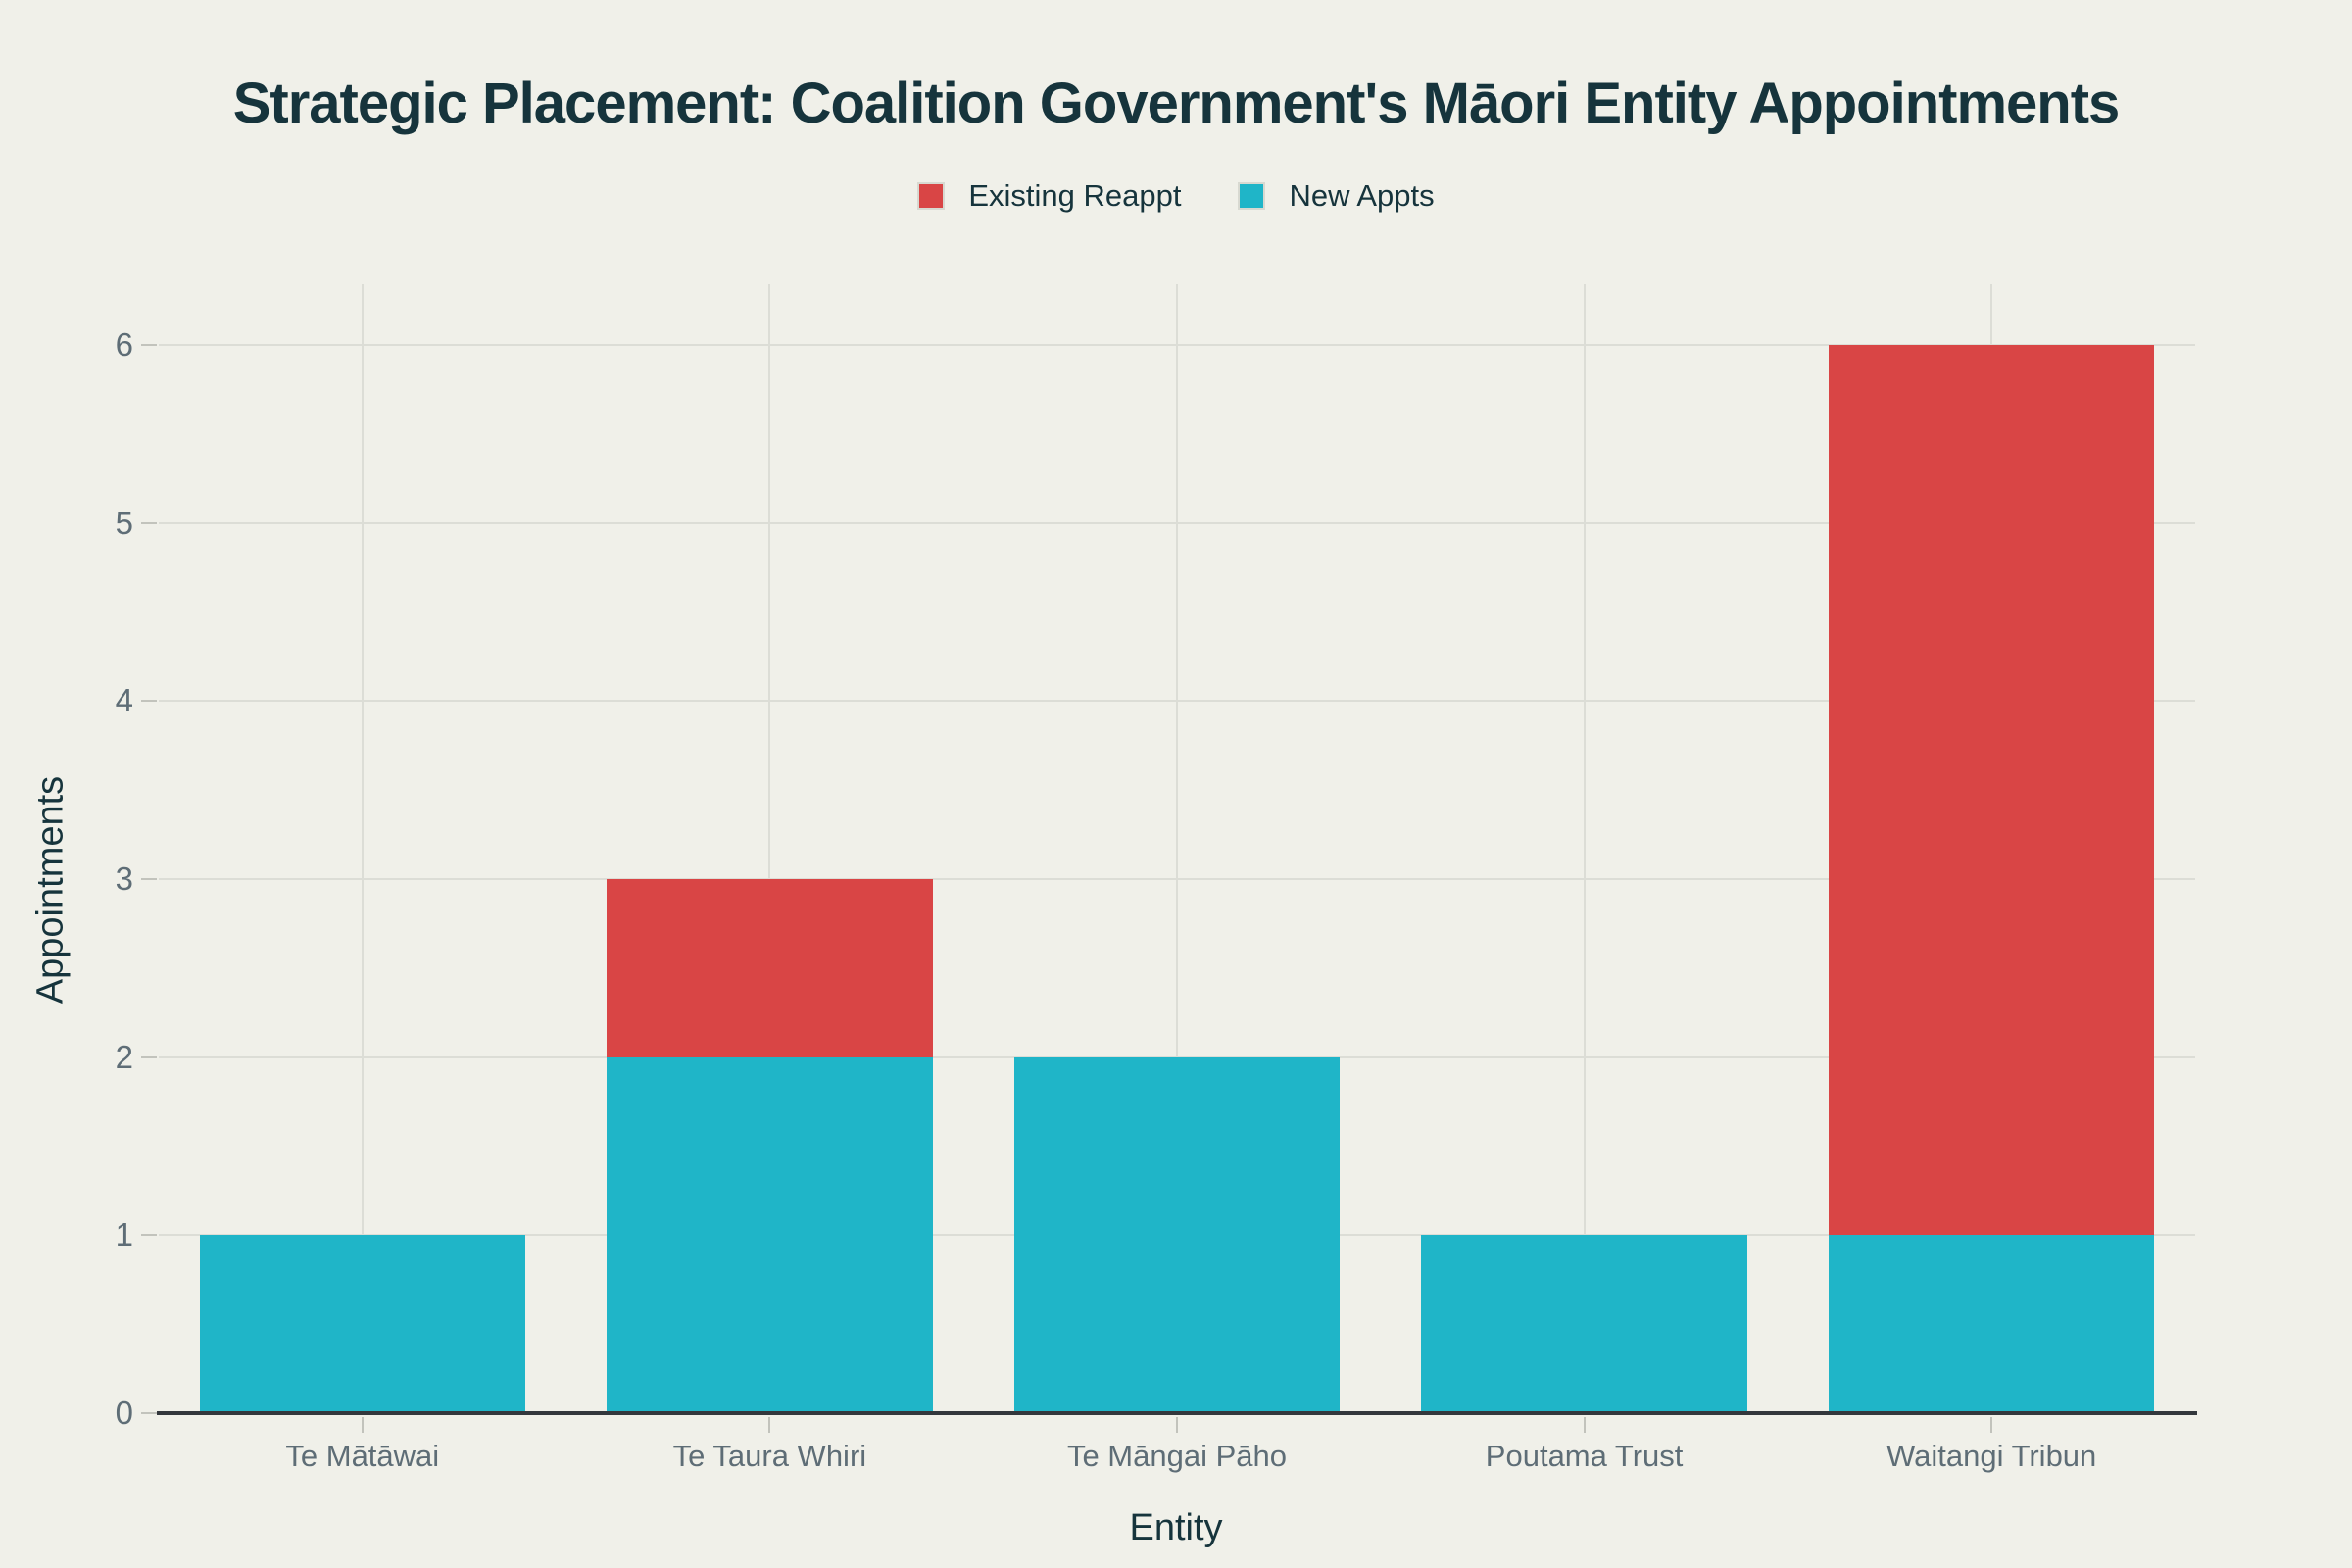 This screenshot has height=1568, width=2352. Describe the element at coordinates (769, 1456) in the screenshot. I see `x-axis-tick-label: Te Taura Whiri` at that location.